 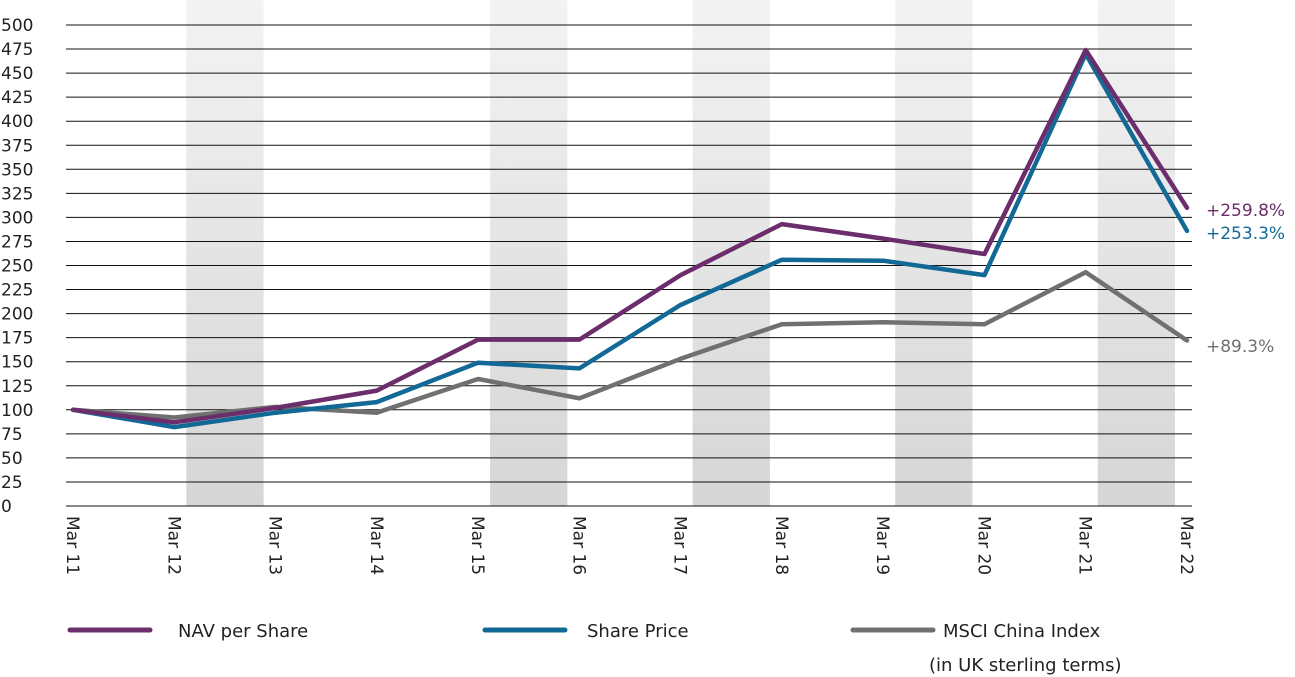 I want to click on y-tick-label: 175, so click(x=17, y=339).